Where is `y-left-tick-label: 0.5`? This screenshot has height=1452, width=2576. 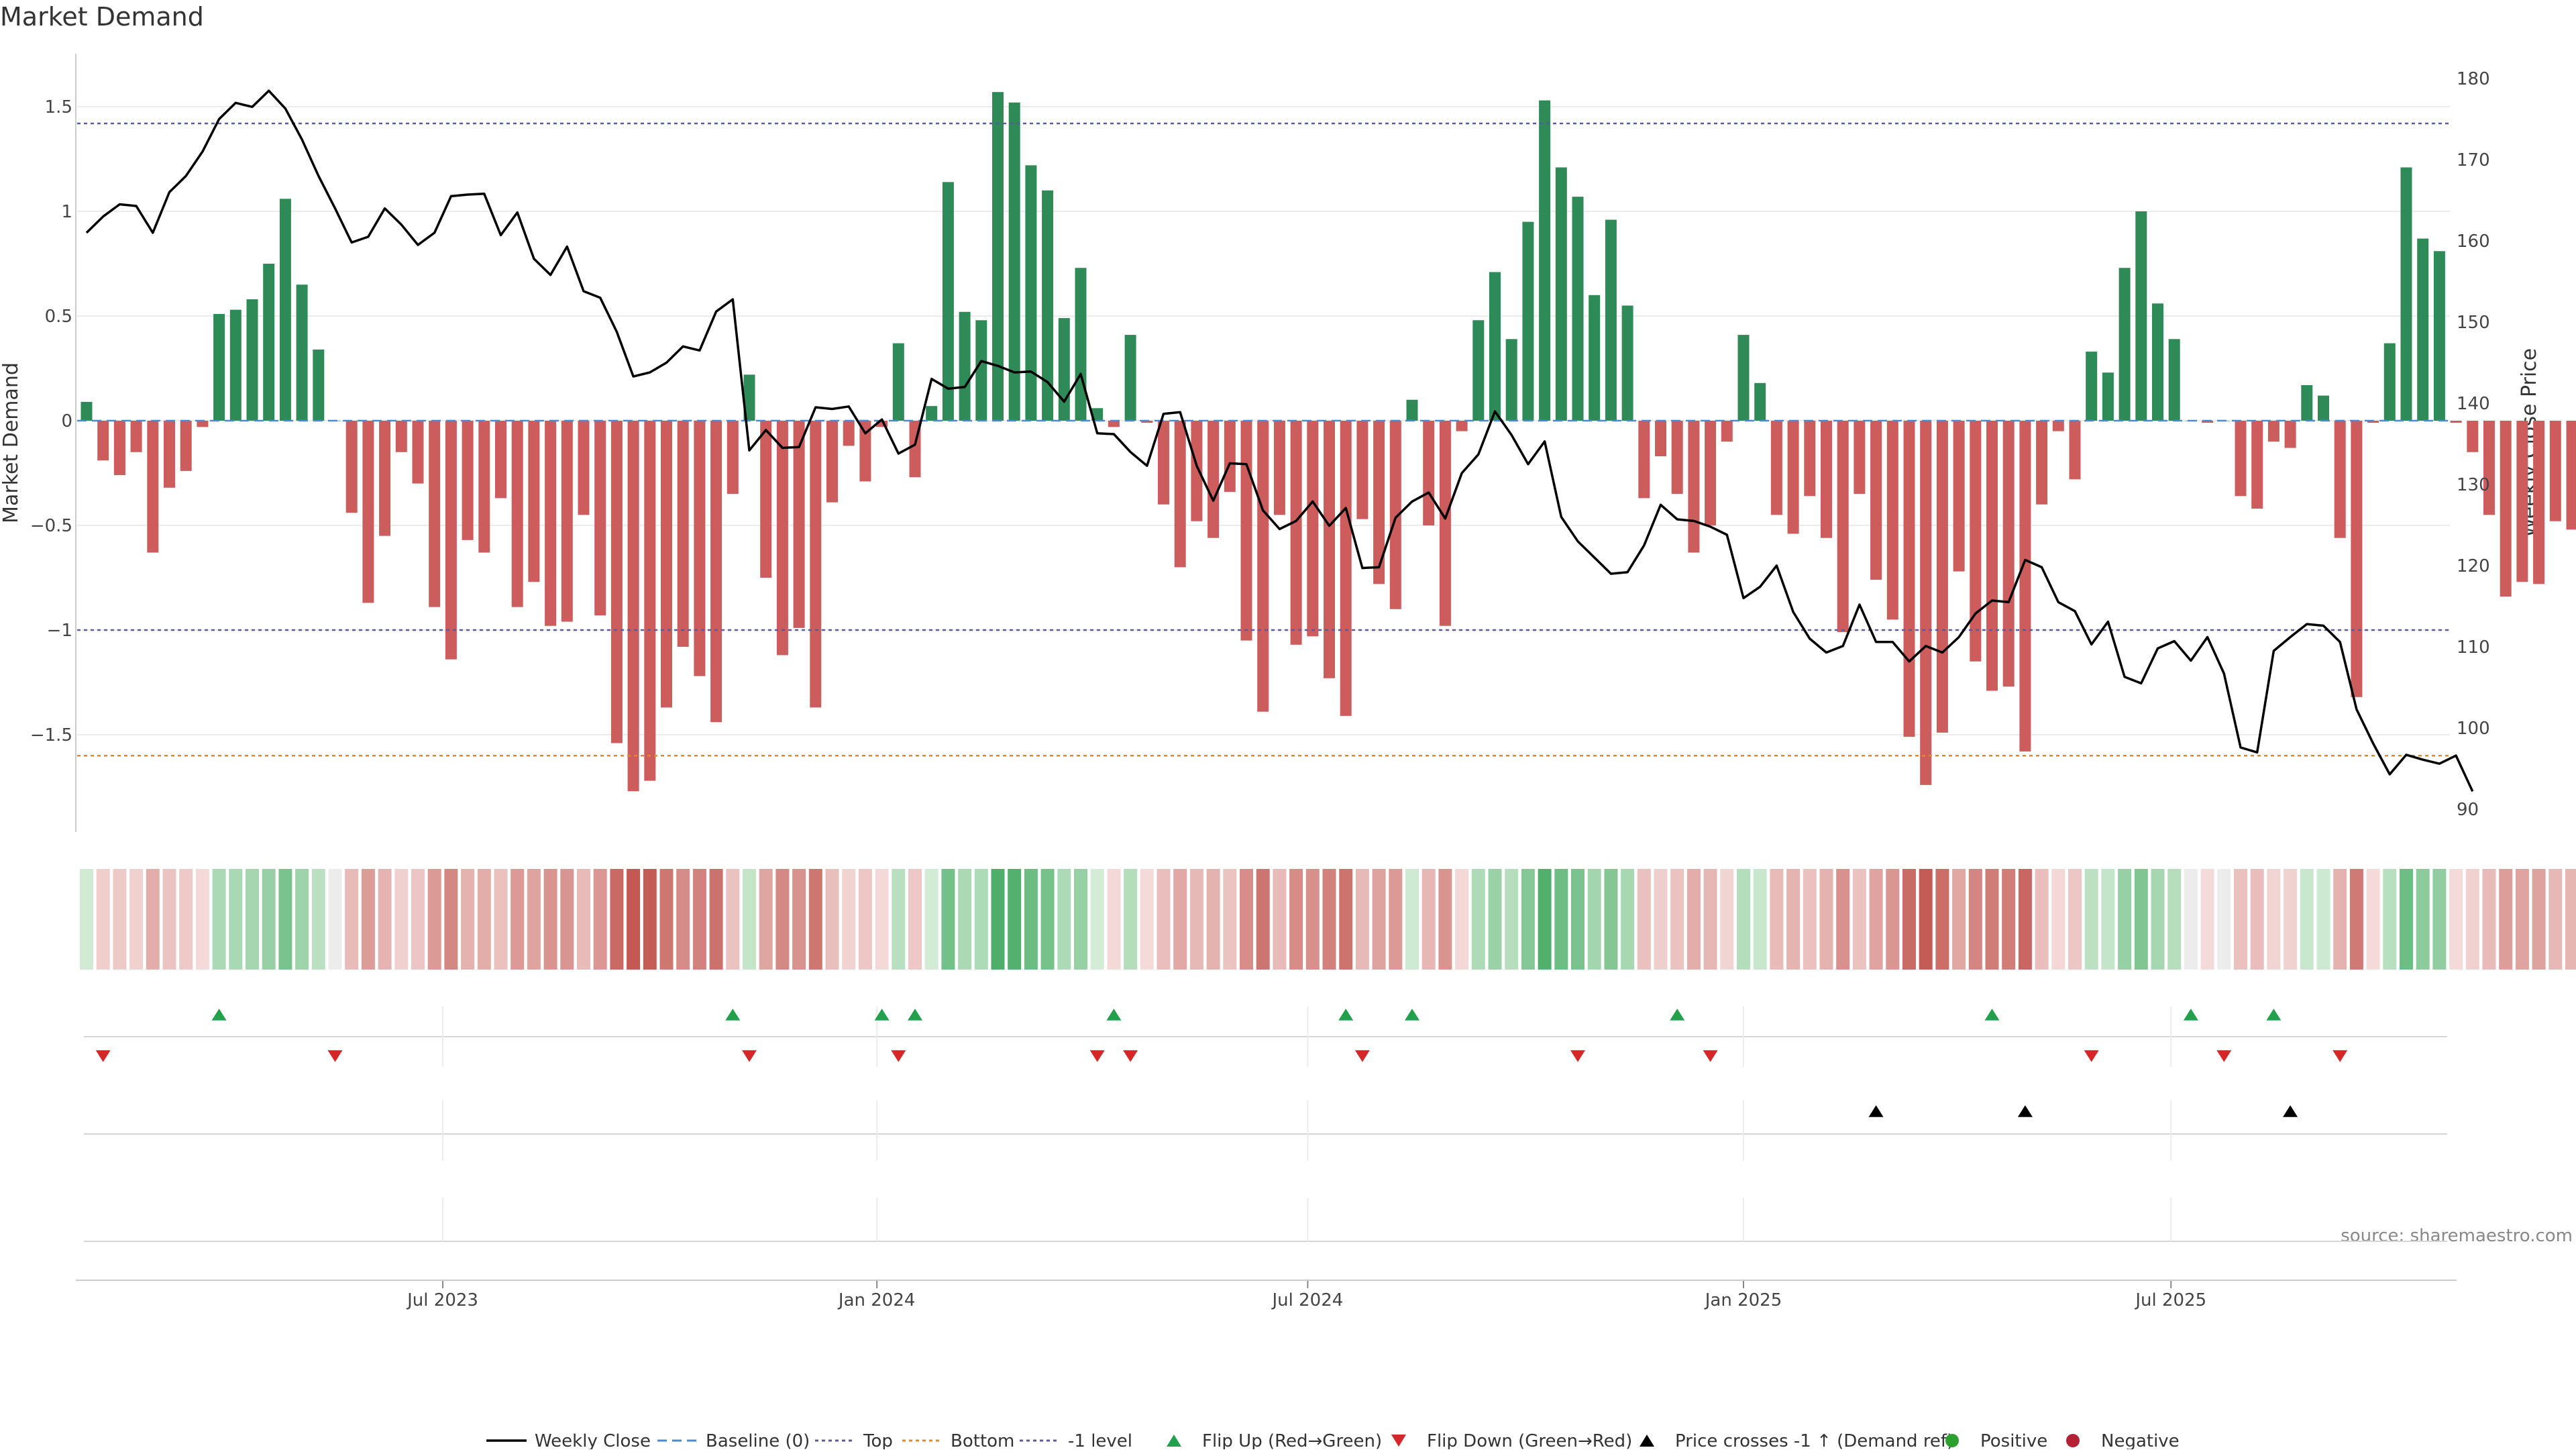 y-left-tick-label: 0.5 is located at coordinates (58, 317).